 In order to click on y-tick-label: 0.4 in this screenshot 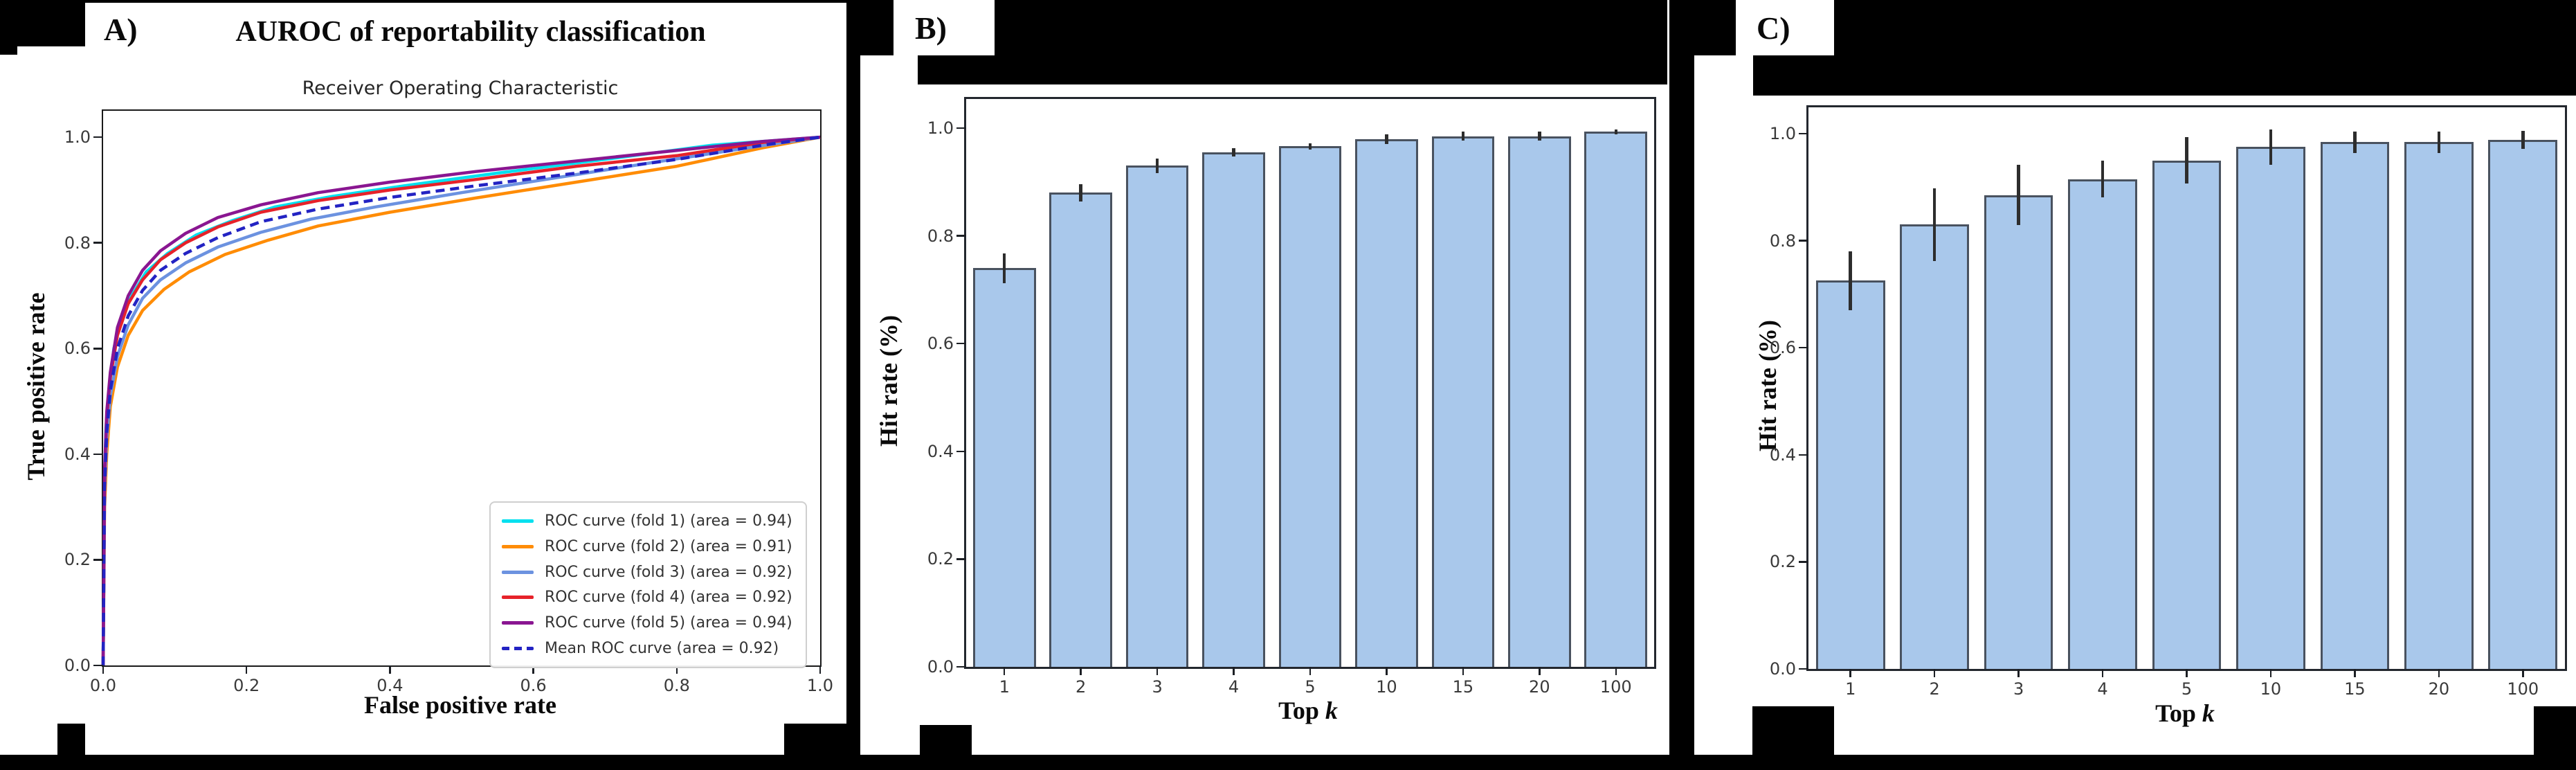, I will do `click(1782, 455)`.